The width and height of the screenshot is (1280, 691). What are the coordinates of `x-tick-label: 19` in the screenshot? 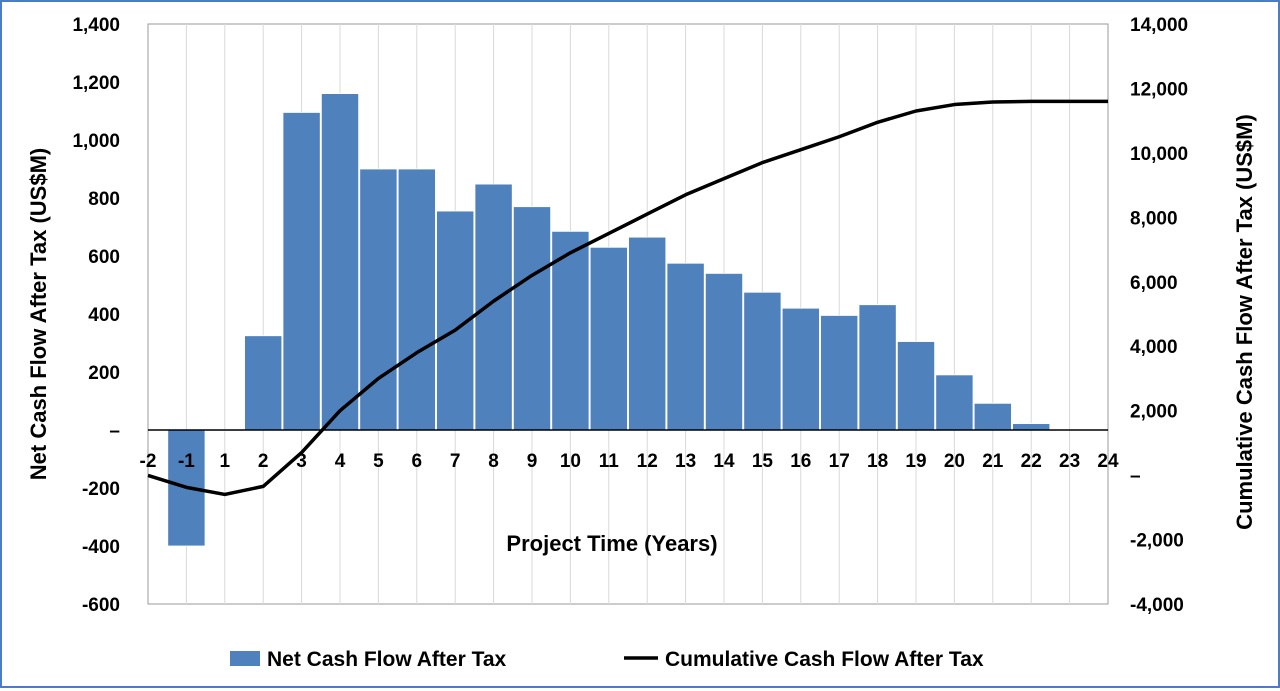 It's located at (915, 461).